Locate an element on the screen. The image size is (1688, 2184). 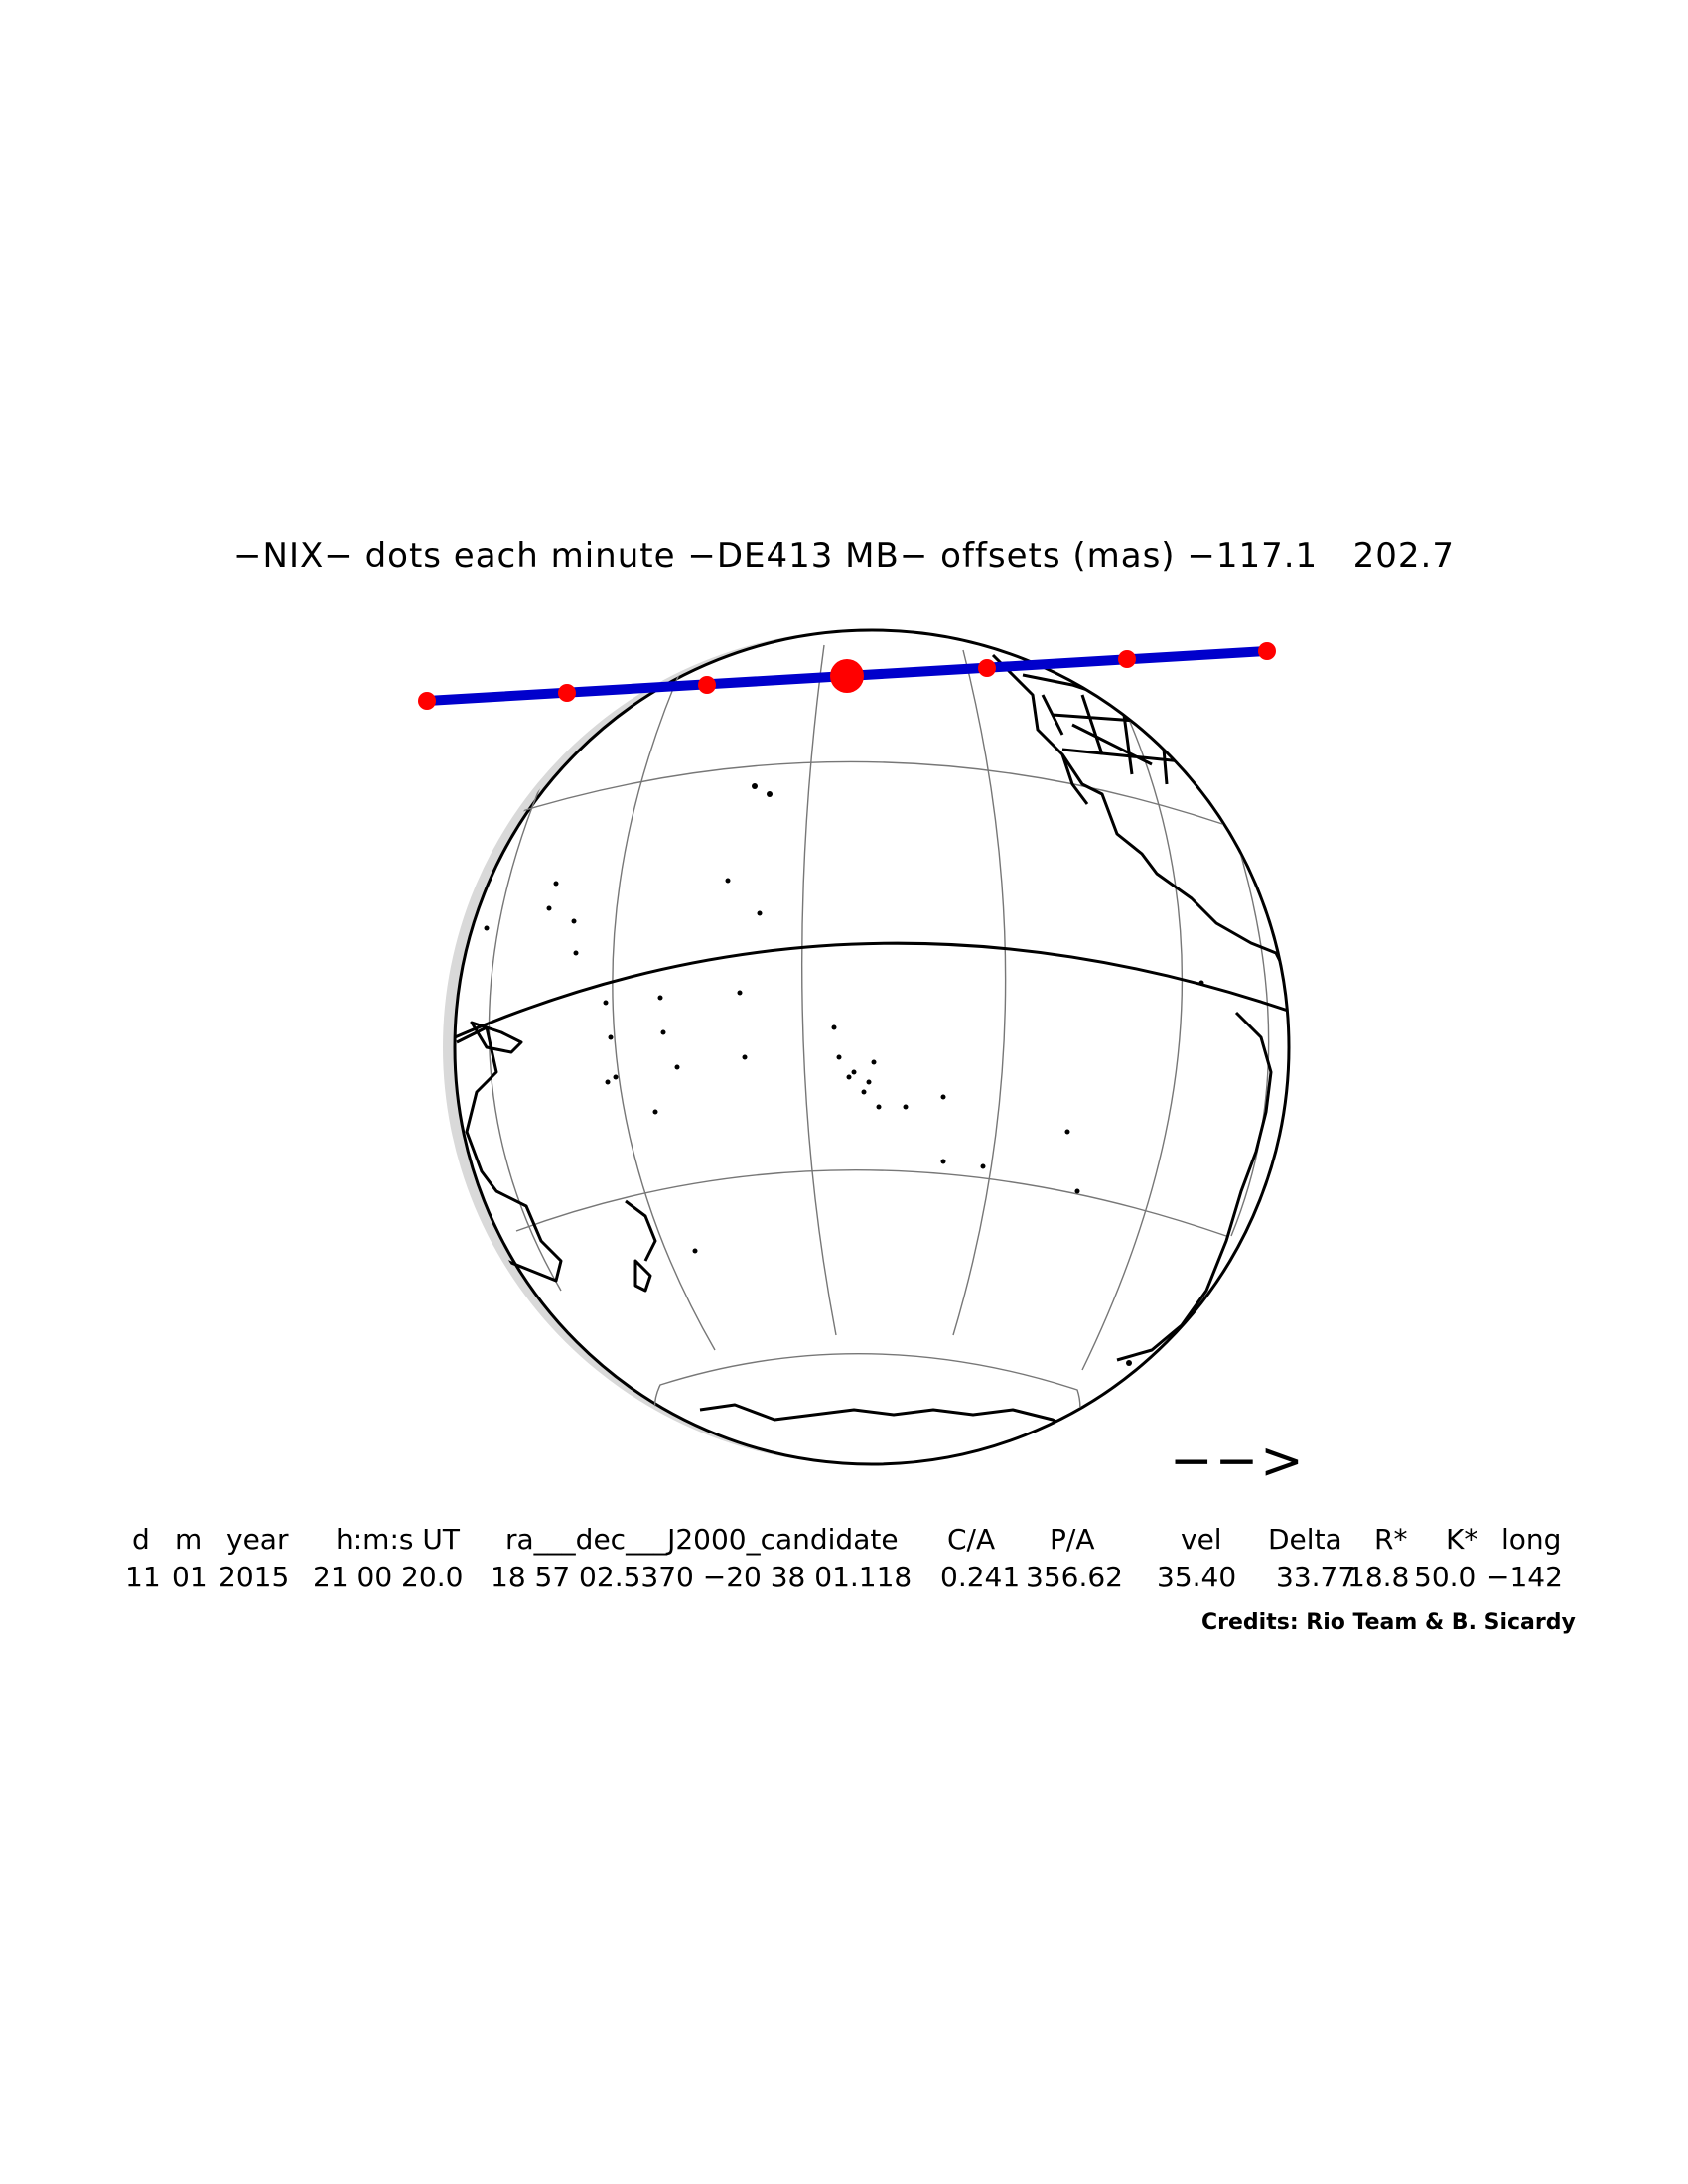
header-pa: P/A is located at coordinates (1072, 1539).